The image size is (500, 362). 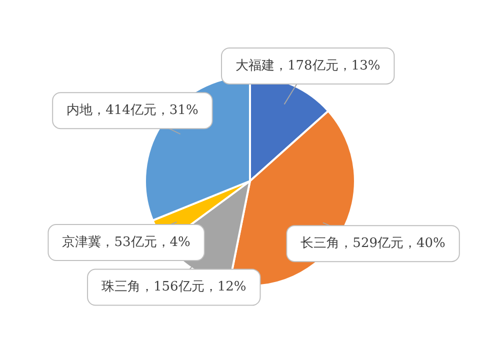 What do you see at coordinates (132, 110) in the screenshot?
I see `slice-label: 内地，414亿元，31%` at bounding box center [132, 110].